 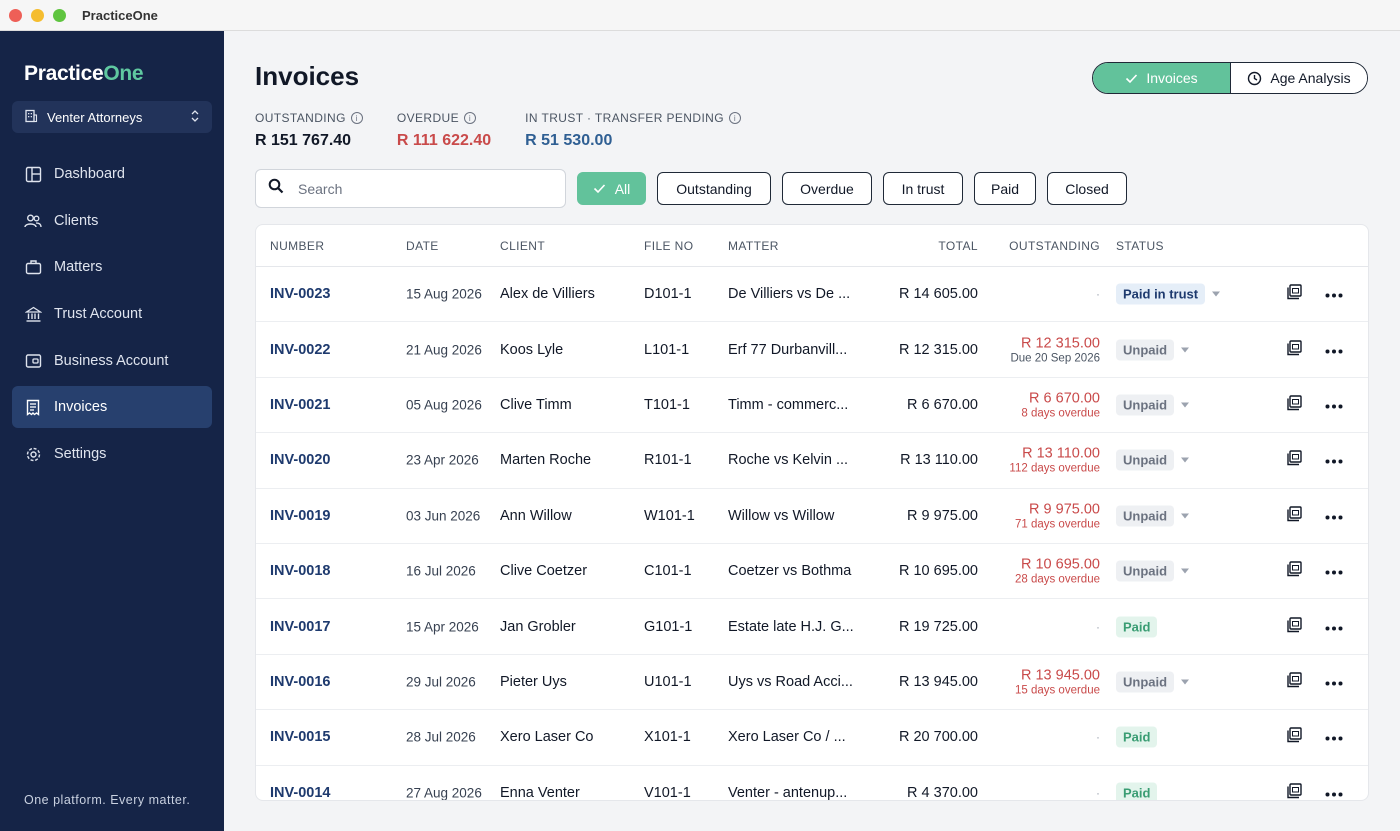 What do you see at coordinates (112, 174) in the screenshot?
I see `sidebar-item-dashboard: Dashboard` at bounding box center [112, 174].